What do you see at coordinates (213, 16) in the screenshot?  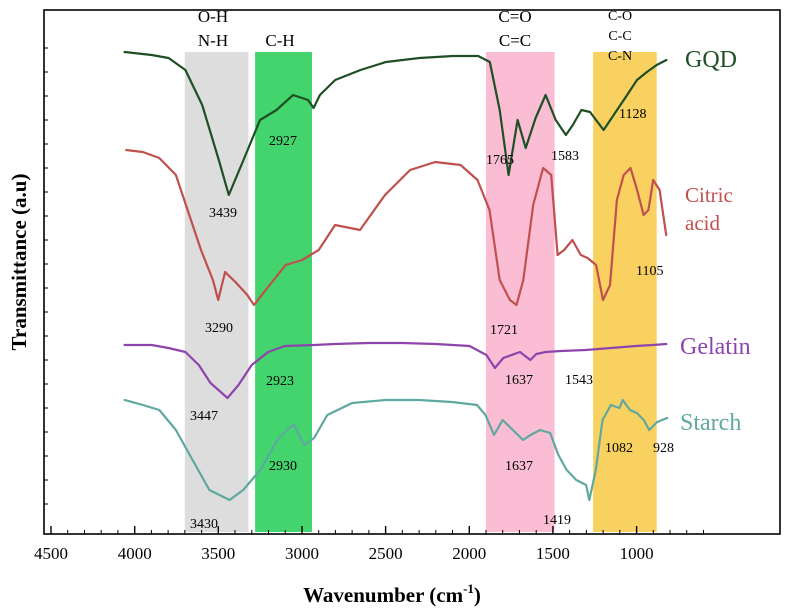 I see `band-label-0-0: O-H` at bounding box center [213, 16].